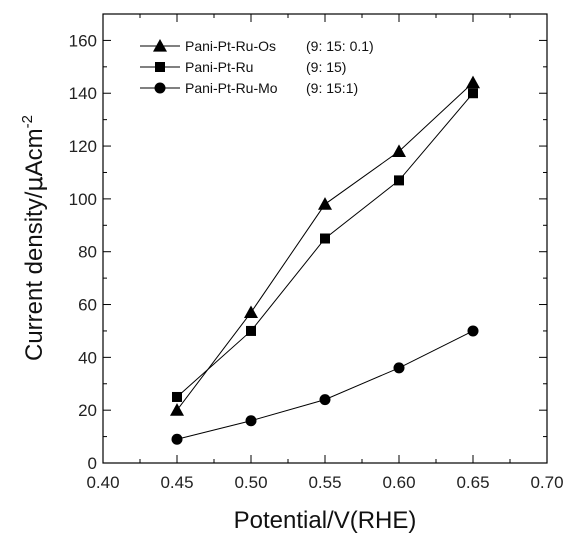 The height and width of the screenshot is (535, 575). I want to click on legend-label-pani-pt-ru: Pani-Pt-Ru, so click(219, 67).